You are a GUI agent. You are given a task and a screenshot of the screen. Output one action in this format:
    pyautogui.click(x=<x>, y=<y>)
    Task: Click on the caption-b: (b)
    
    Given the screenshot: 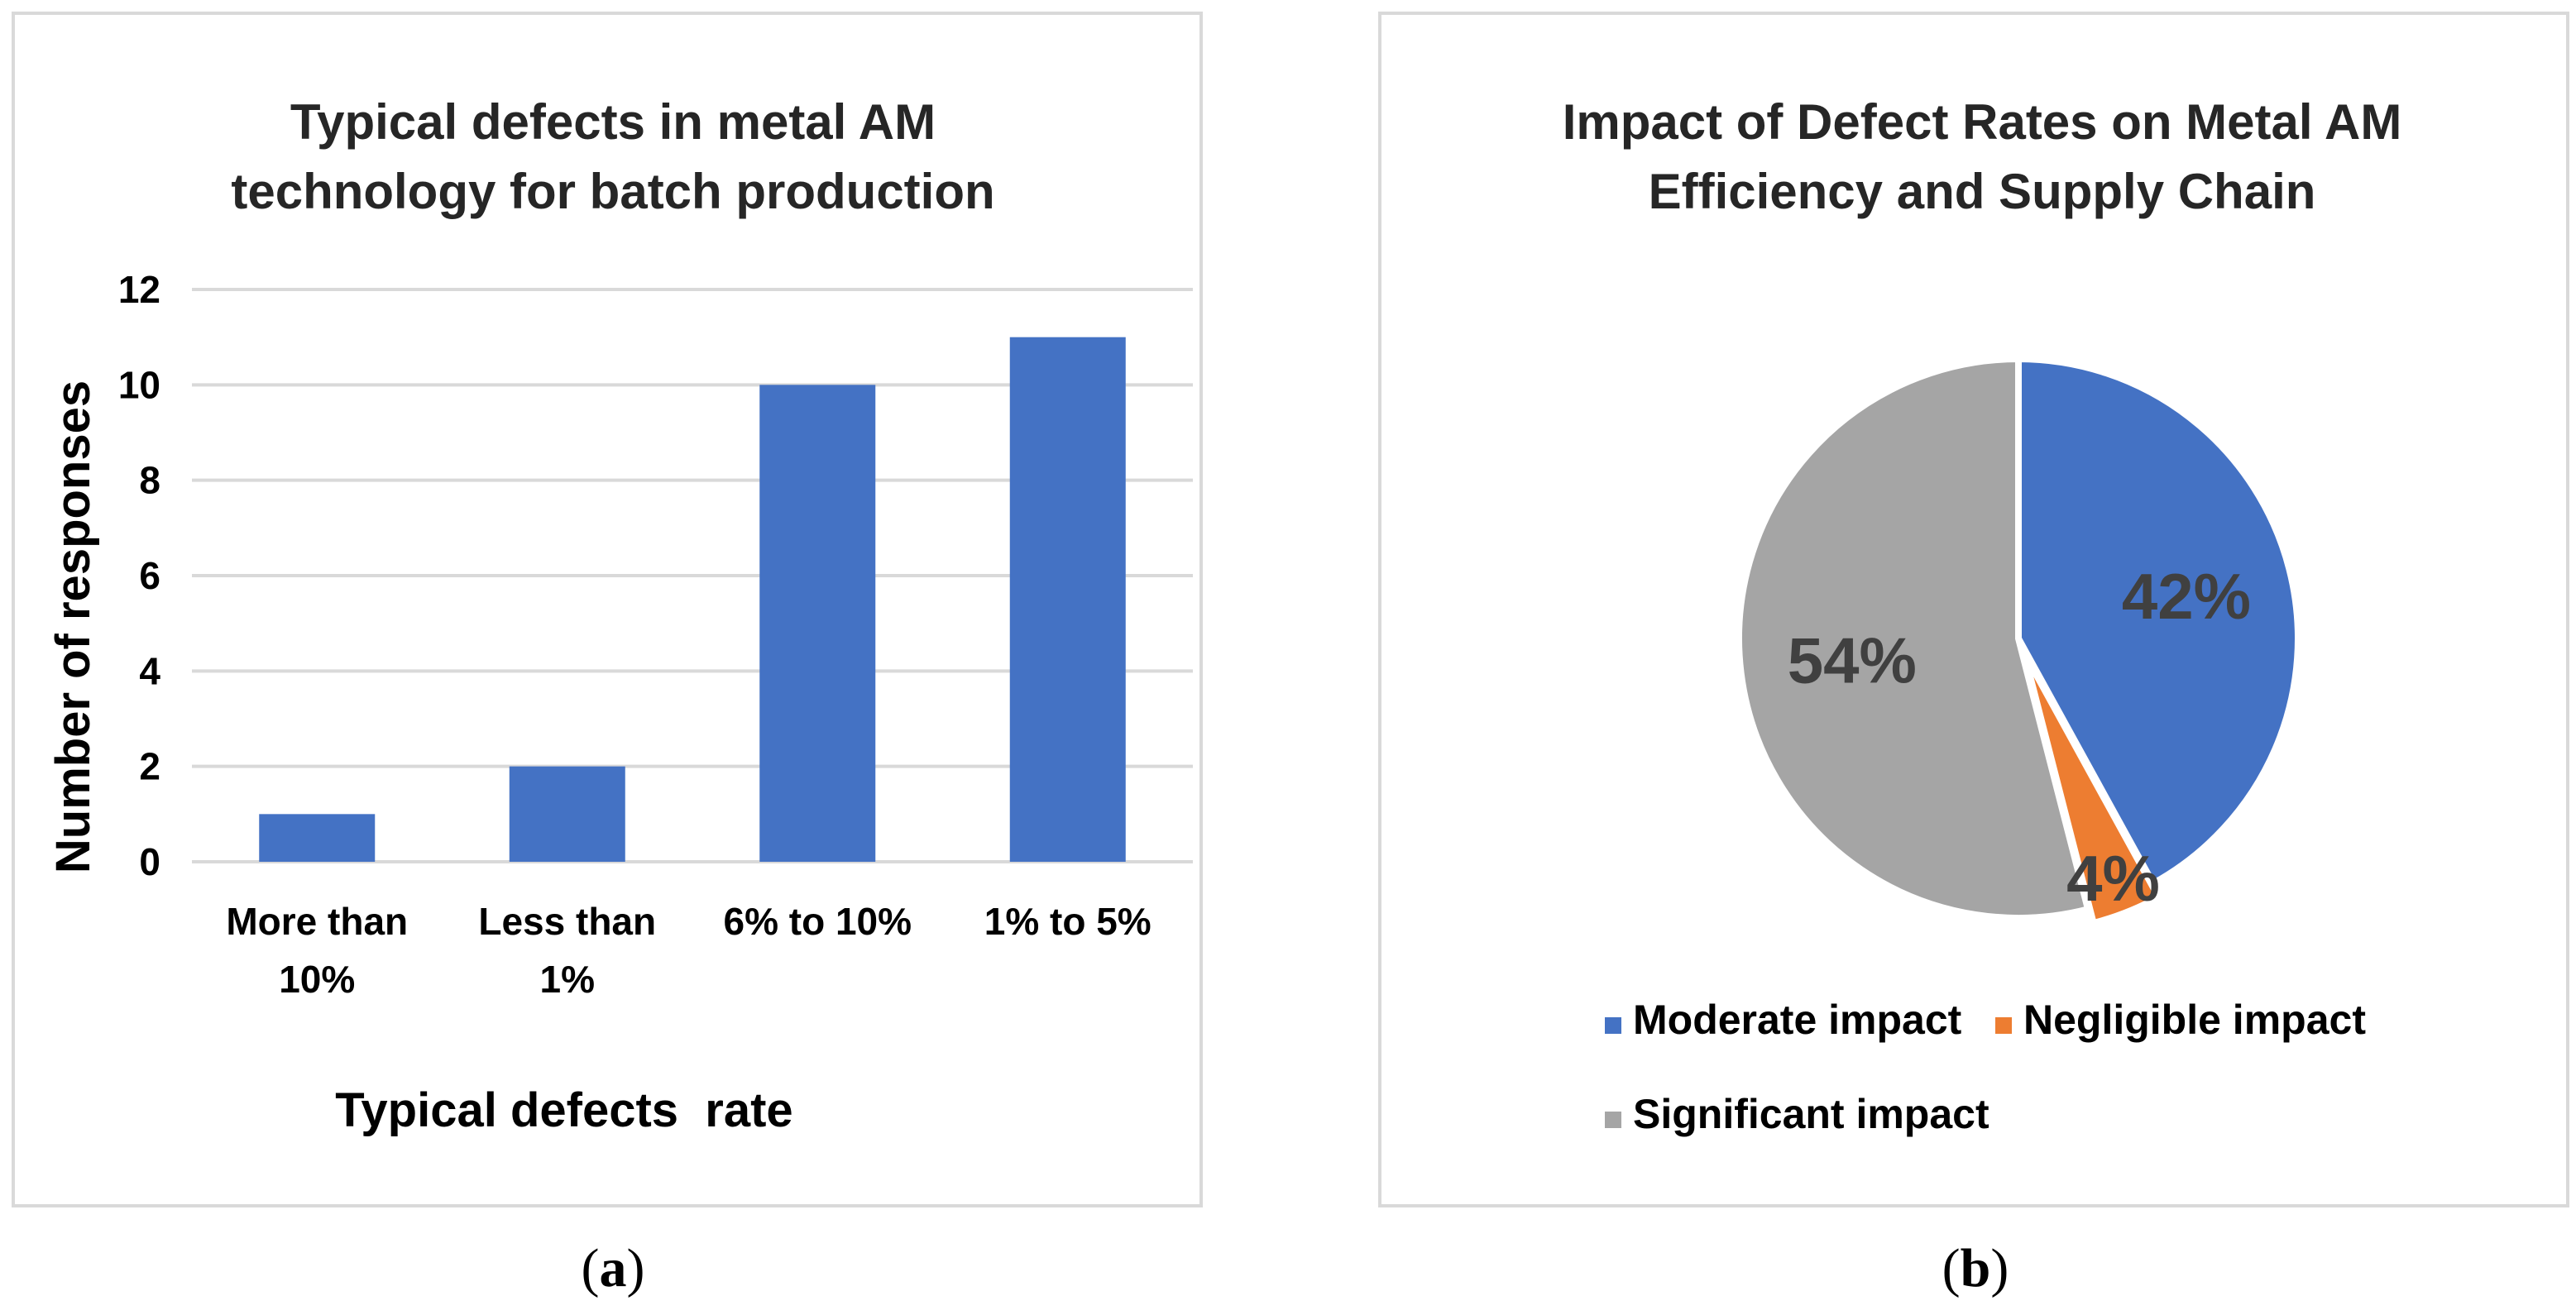 What is the action you would take?
    pyautogui.click(x=1976, y=1268)
    